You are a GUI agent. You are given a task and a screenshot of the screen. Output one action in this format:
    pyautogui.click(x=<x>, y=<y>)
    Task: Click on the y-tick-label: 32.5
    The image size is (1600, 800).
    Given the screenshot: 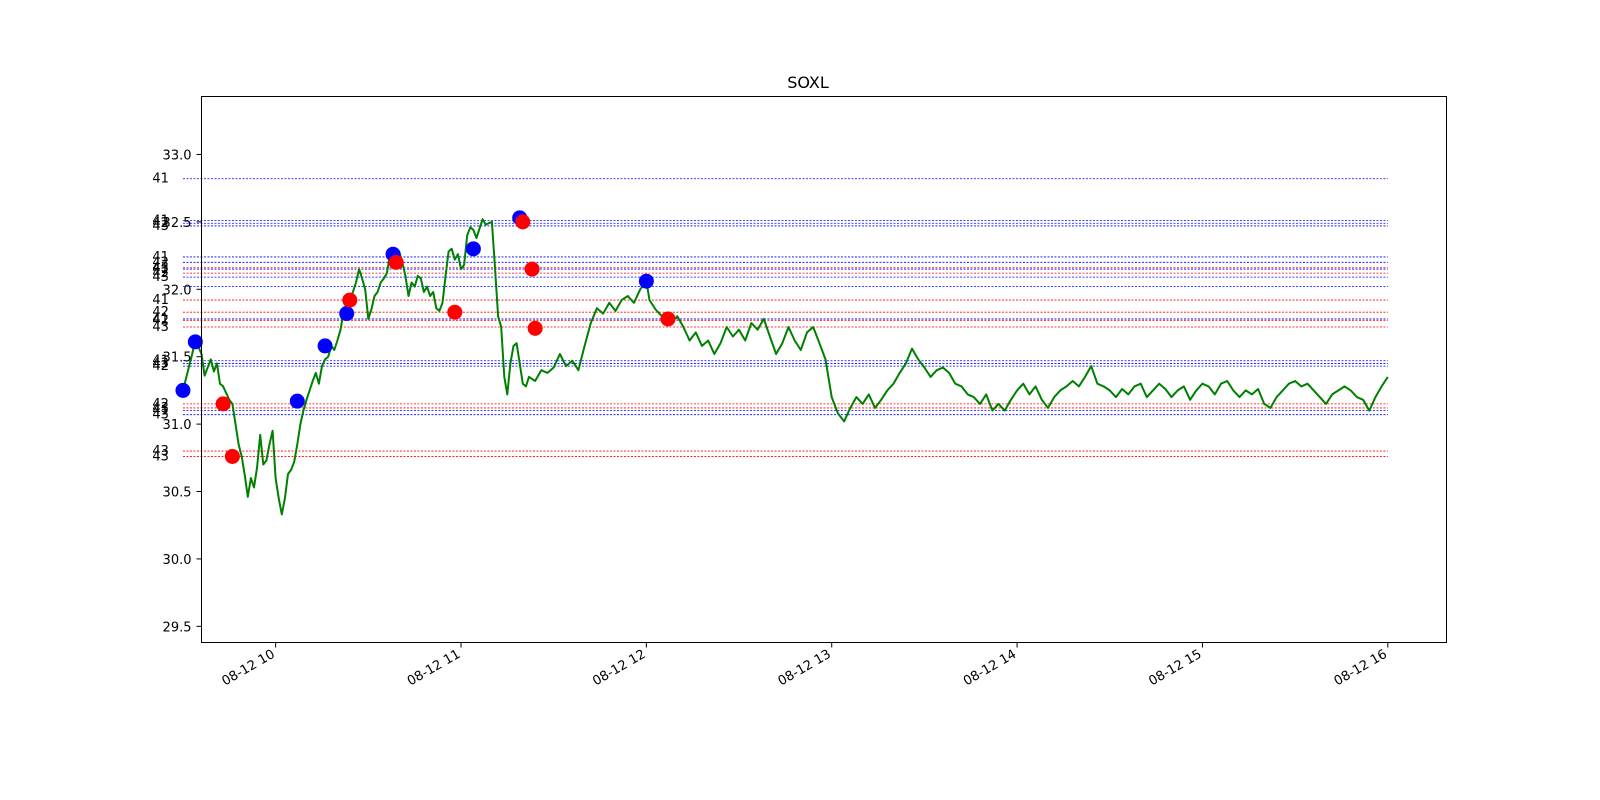 What is the action you would take?
    pyautogui.click(x=177, y=223)
    